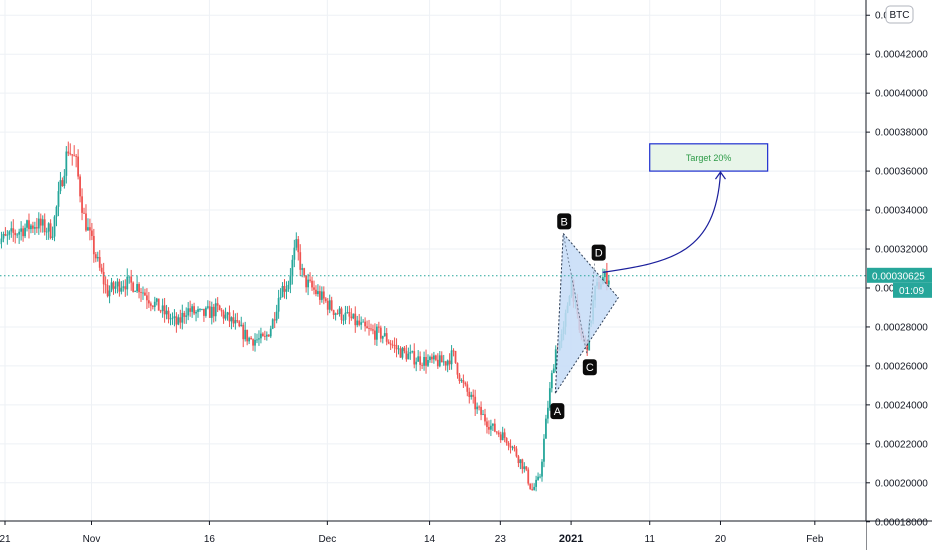 This screenshot has width=932, height=555. I want to click on price-tick-label: 0.00028000, so click(901, 327).